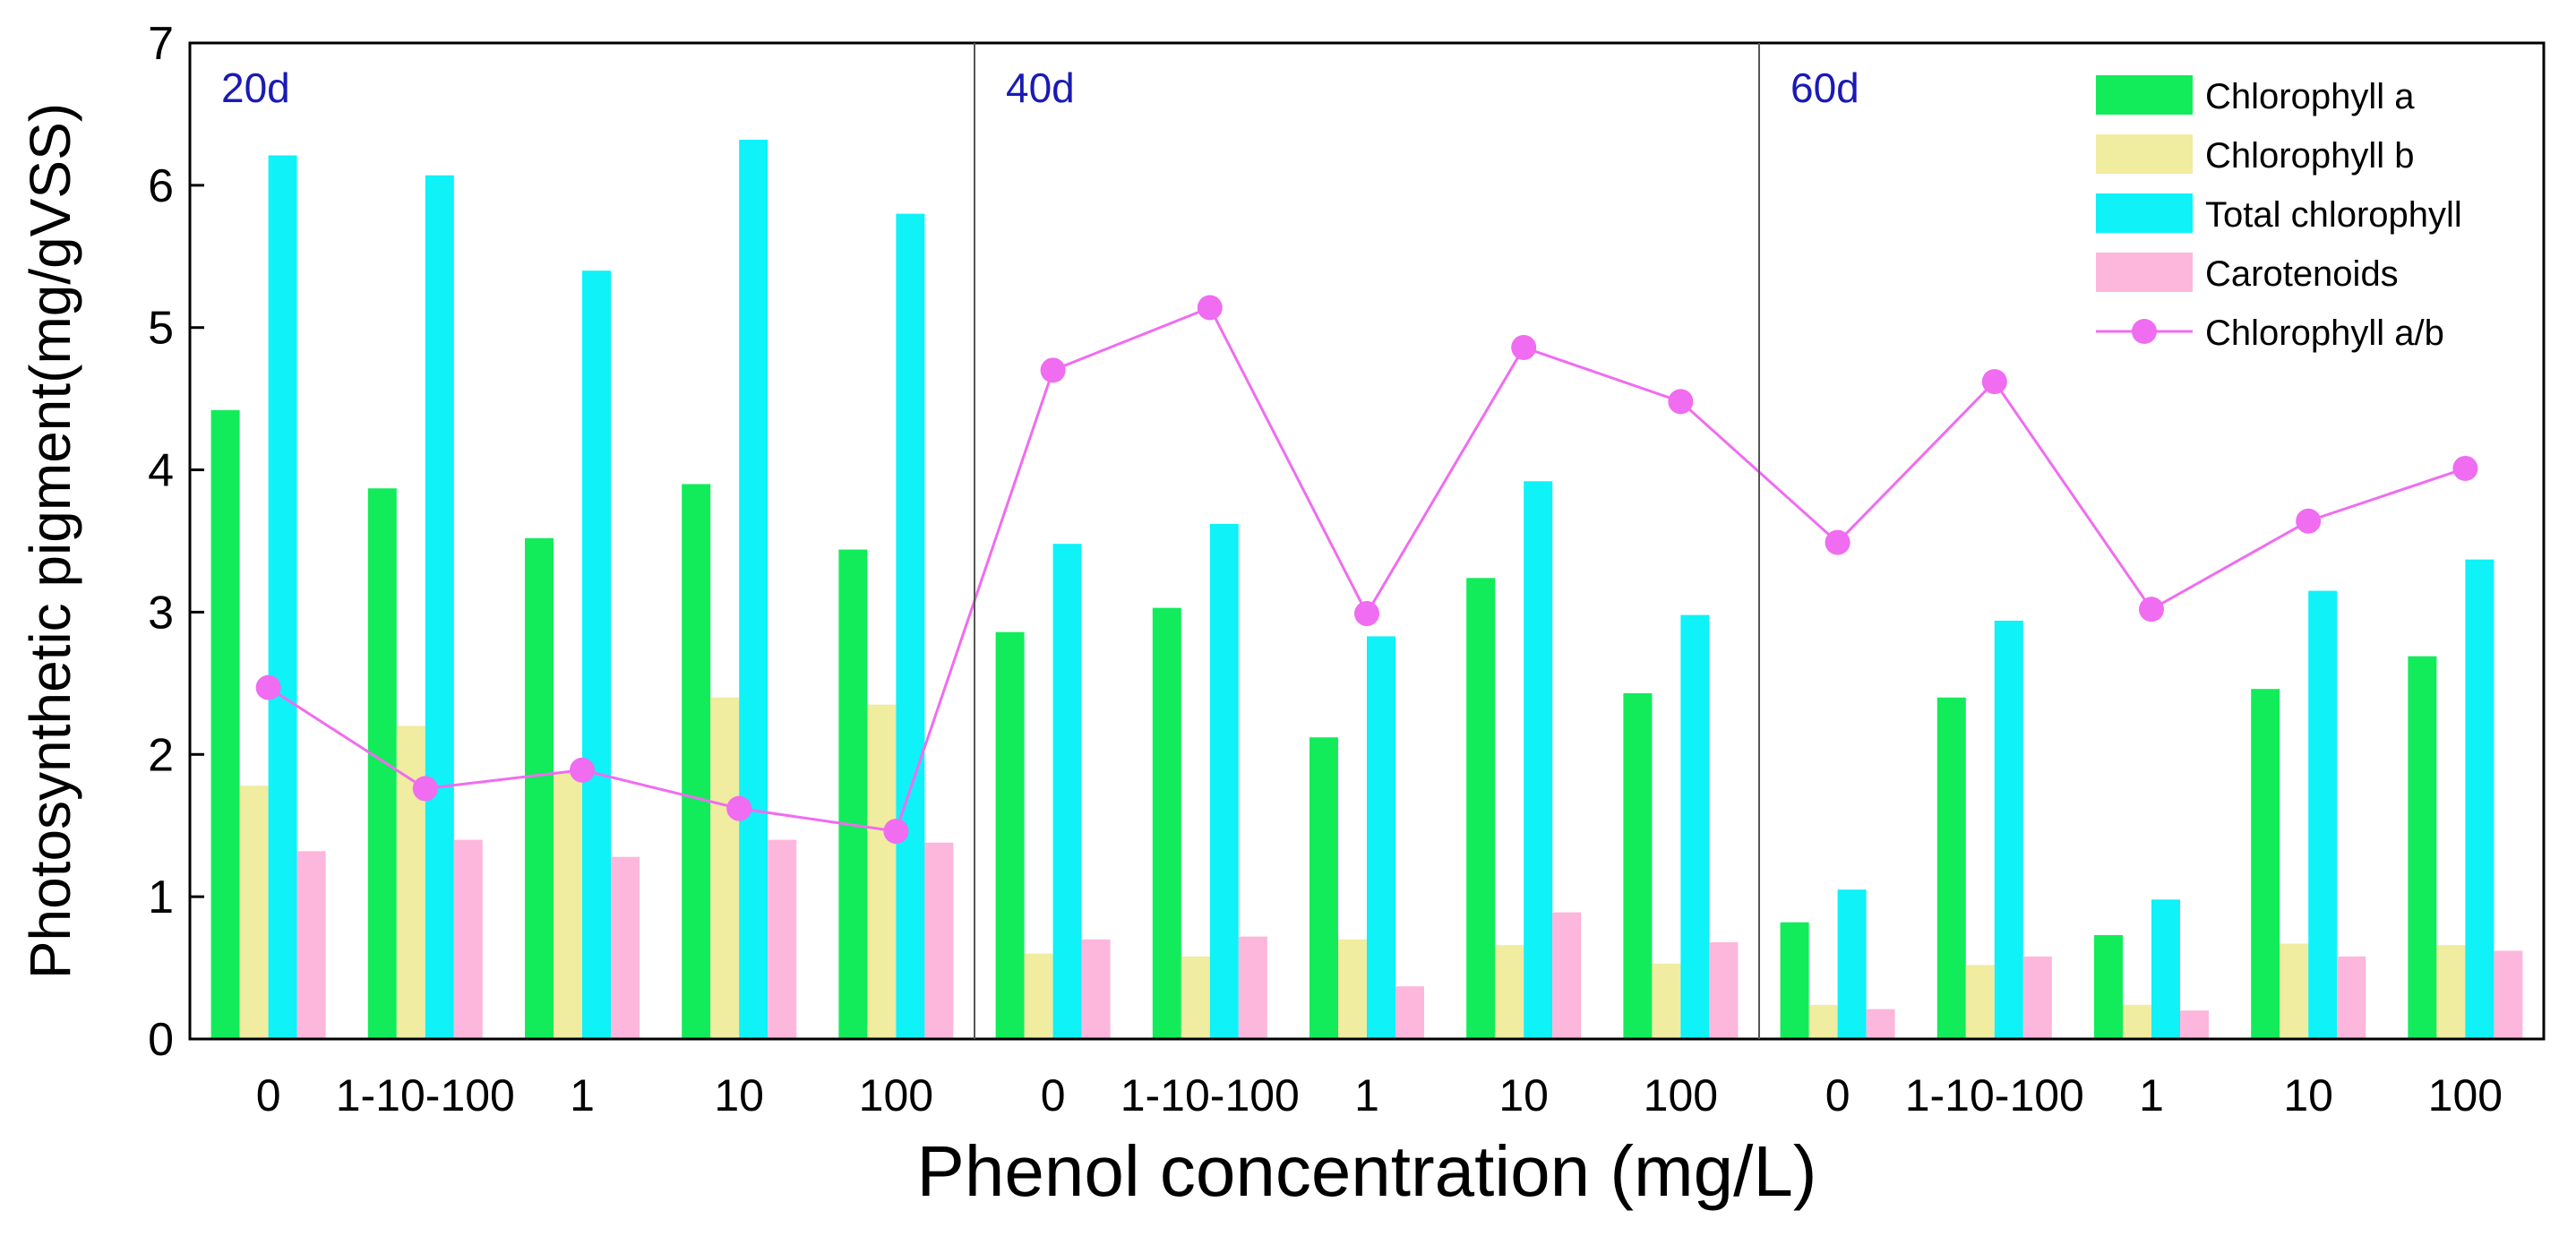 Image resolution: width=2576 pixels, height=1245 pixels. What do you see at coordinates (2333, 215) in the screenshot?
I see `legend-label-total-chlorophyll: Total chlorophyll` at bounding box center [2333, 215].